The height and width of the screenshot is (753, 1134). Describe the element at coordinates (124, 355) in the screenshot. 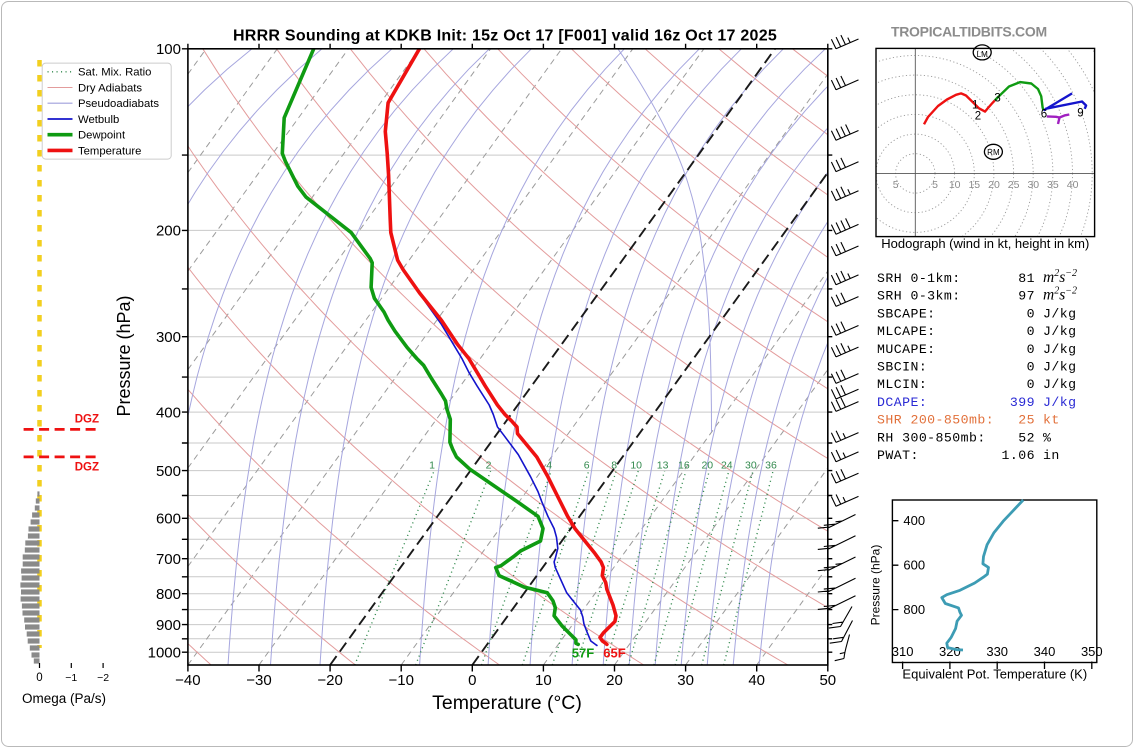

I see `svg-text: Pressure (hPa)` at that location.